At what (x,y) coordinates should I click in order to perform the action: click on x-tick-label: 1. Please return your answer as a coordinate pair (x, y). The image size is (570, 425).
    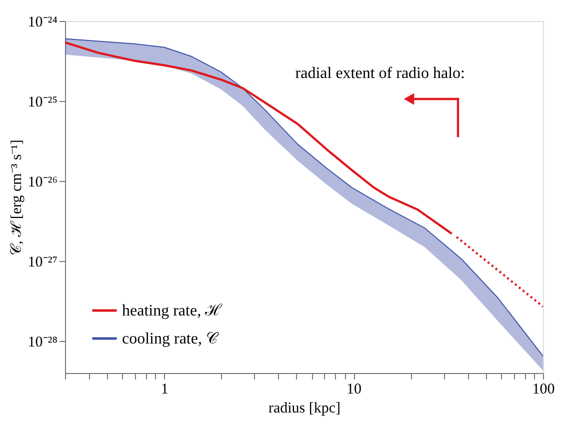
    Looking at the image, I should click on (164, 390).